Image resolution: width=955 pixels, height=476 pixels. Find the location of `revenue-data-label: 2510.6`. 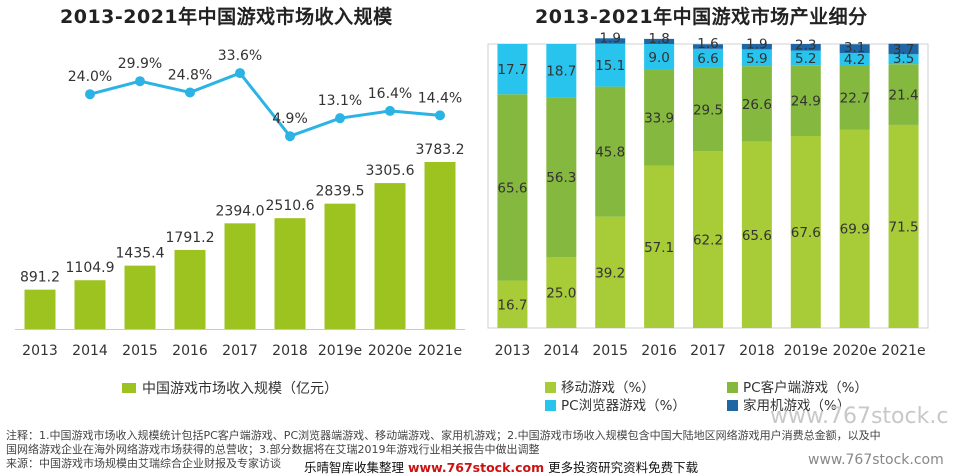

revenue-data-label: 2510.6 is located at coordinates (290, 206).